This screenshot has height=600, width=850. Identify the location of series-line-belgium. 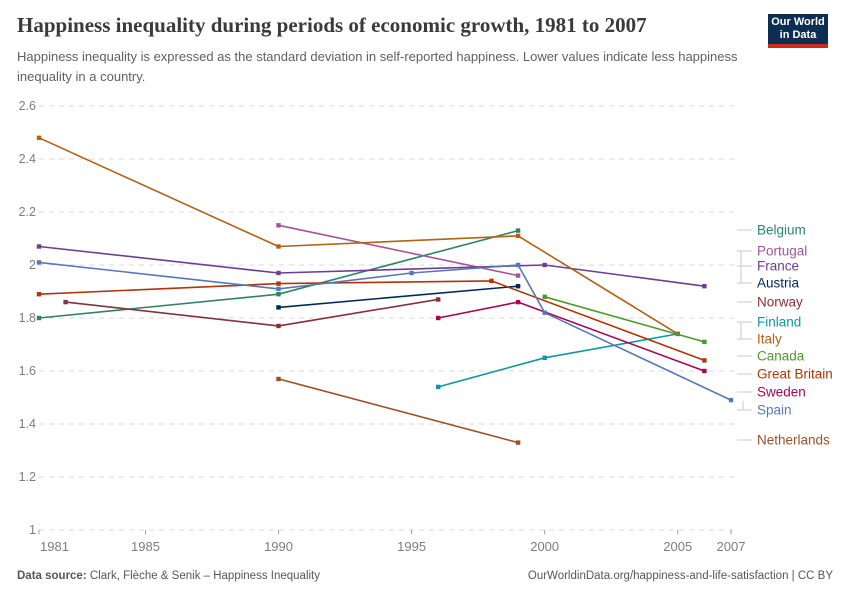
(278, 274).